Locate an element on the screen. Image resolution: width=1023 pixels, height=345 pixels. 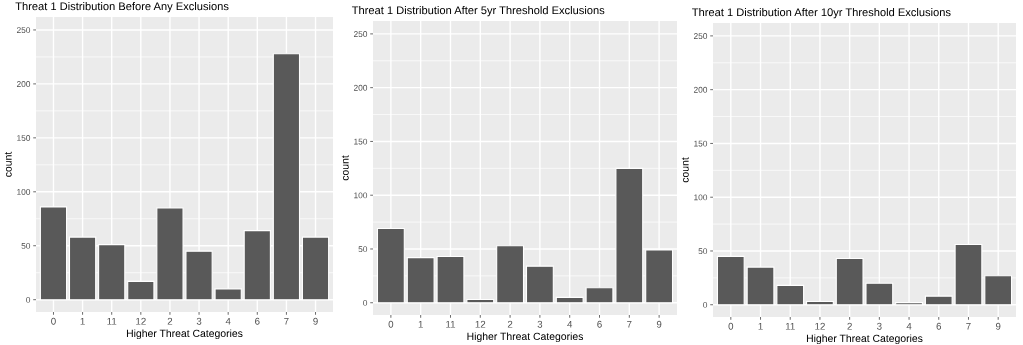
chart-title: Threat 1 Distribution Before Any Exclusions is located at coordinates (122, 7).